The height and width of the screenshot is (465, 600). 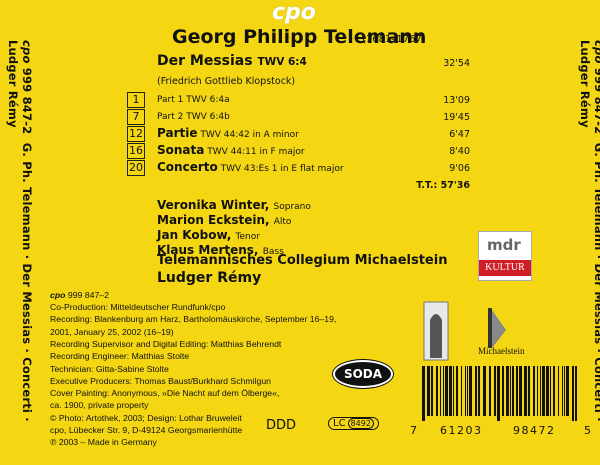 What do you see at coordinates (205, 61) in the screenshot?
I see `work-name: Der Messias` at bounding box center [205, 61].